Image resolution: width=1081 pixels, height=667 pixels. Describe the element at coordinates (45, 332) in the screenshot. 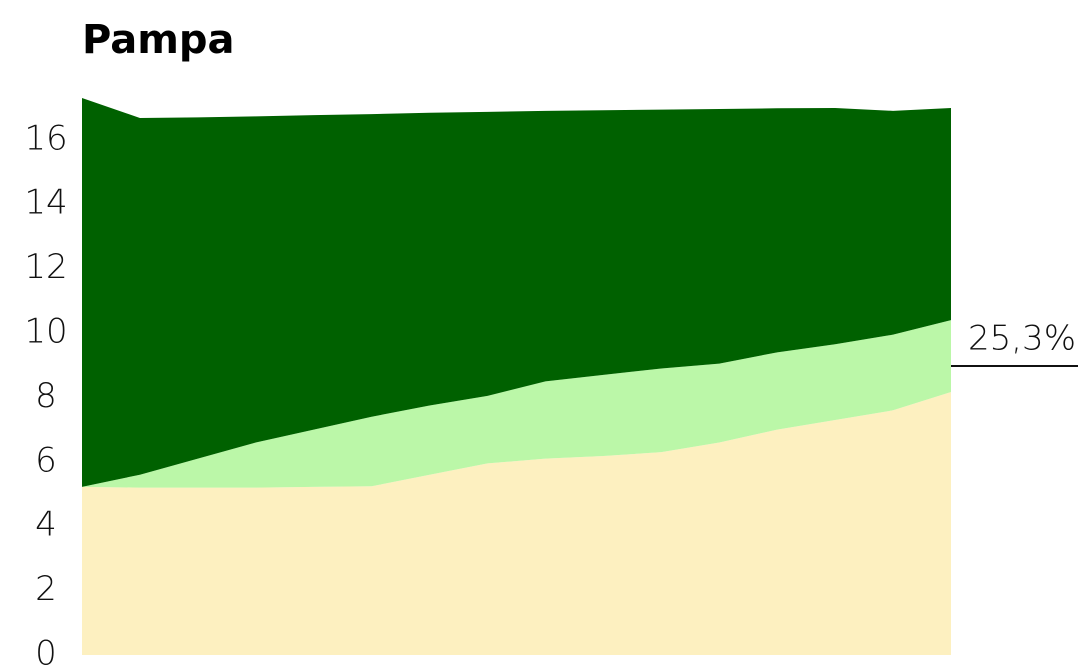

I see `y-tick-label: 10` at that location.